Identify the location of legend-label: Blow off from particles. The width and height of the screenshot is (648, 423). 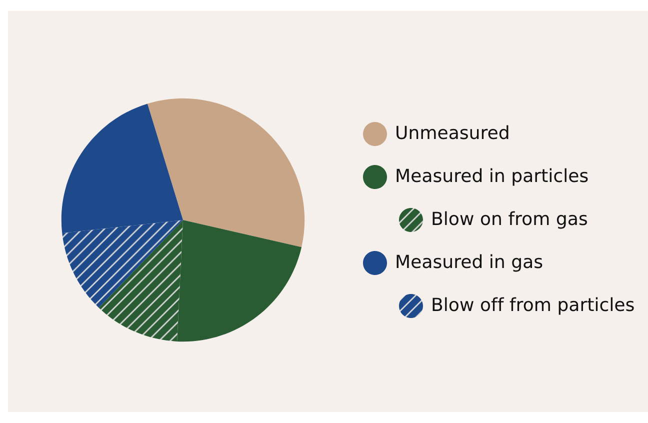
(533, 306).